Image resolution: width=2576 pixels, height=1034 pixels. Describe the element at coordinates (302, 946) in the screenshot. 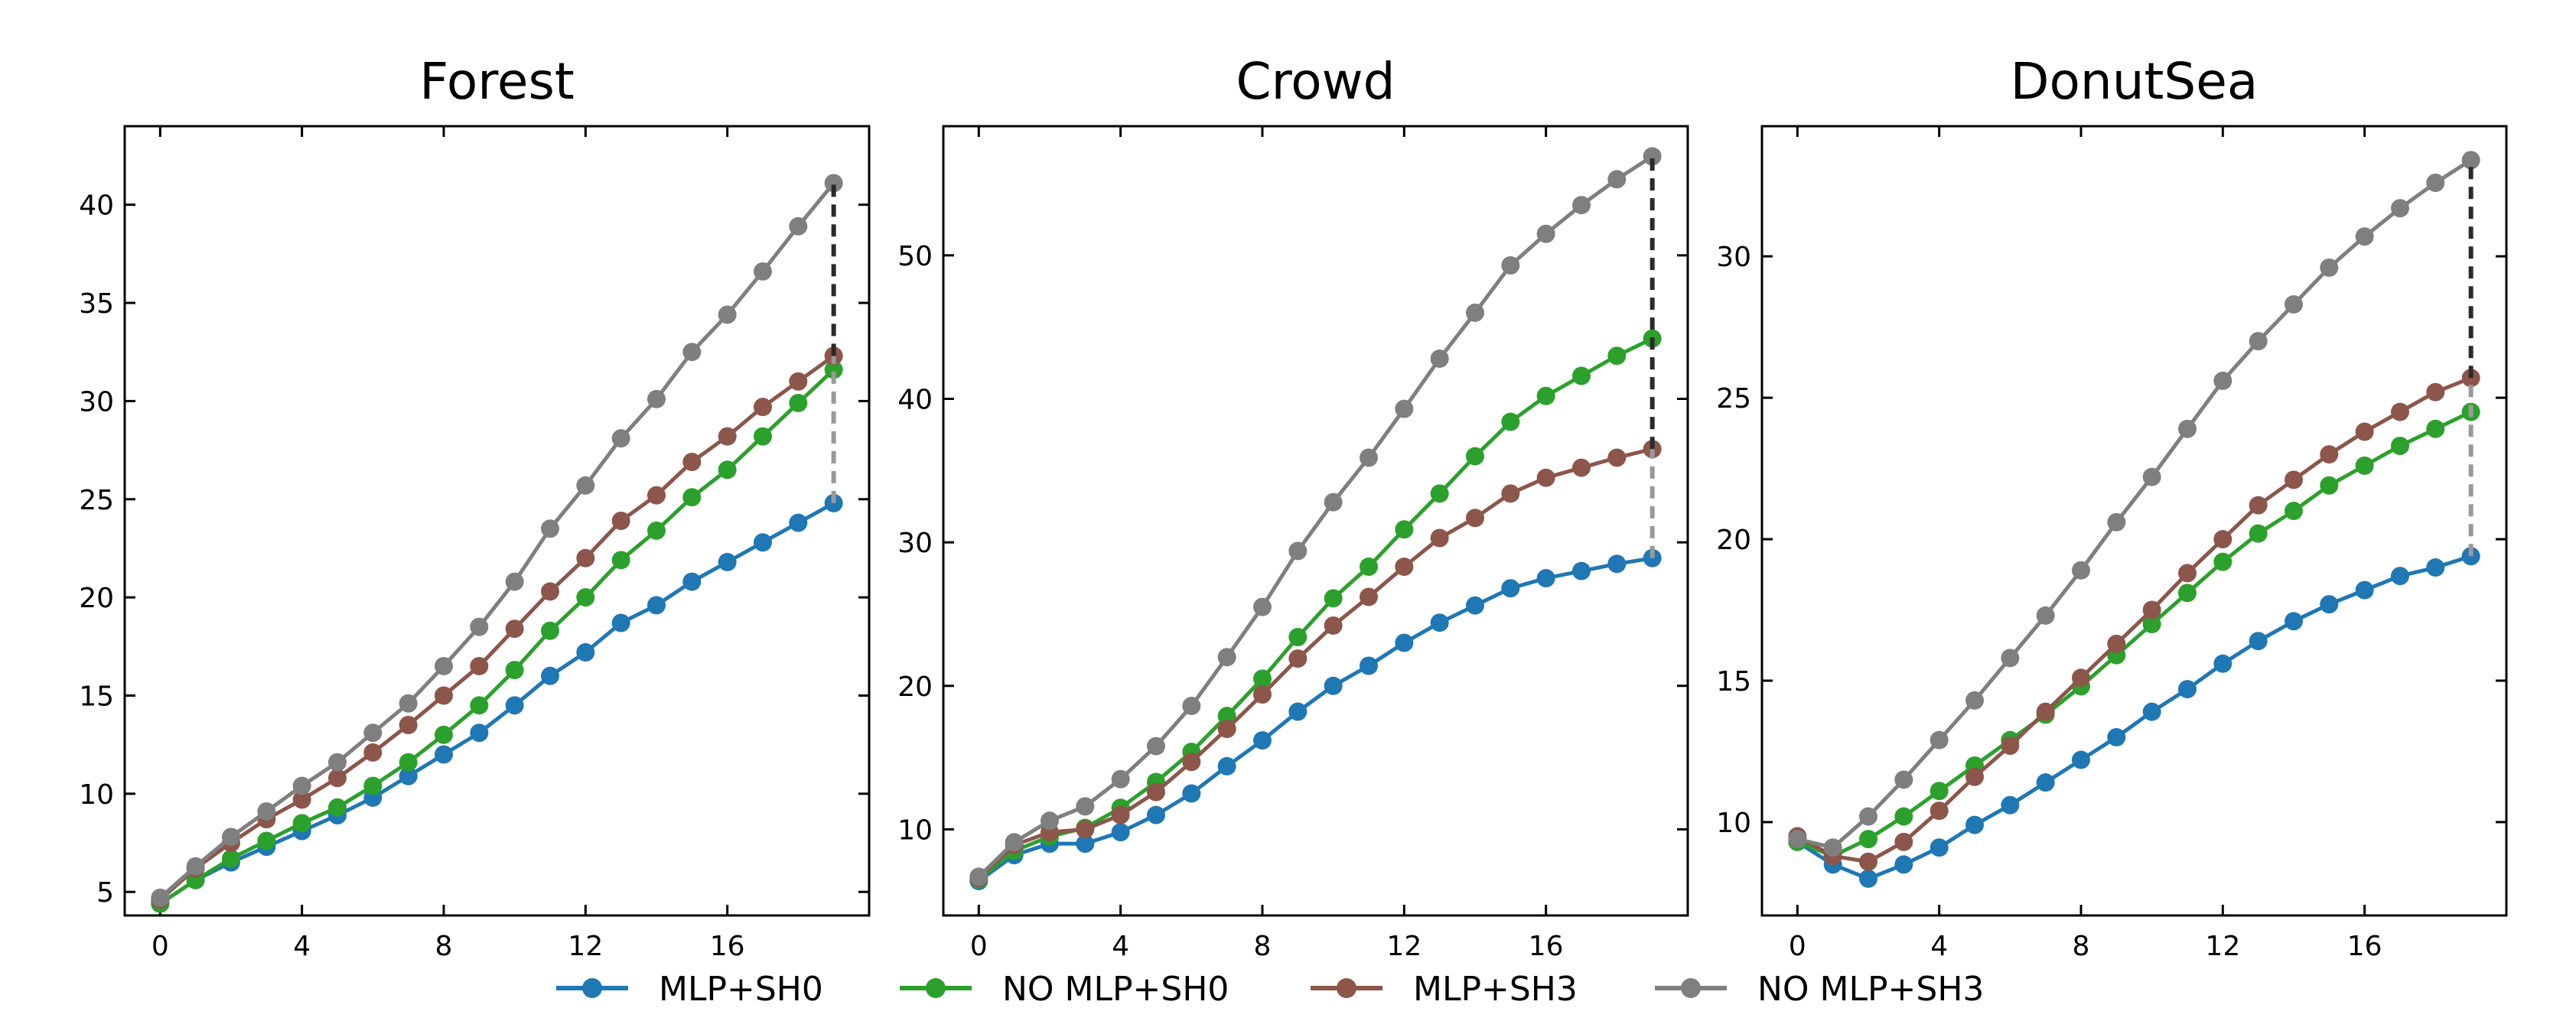

I see `x-tick-label: 4` at that location.